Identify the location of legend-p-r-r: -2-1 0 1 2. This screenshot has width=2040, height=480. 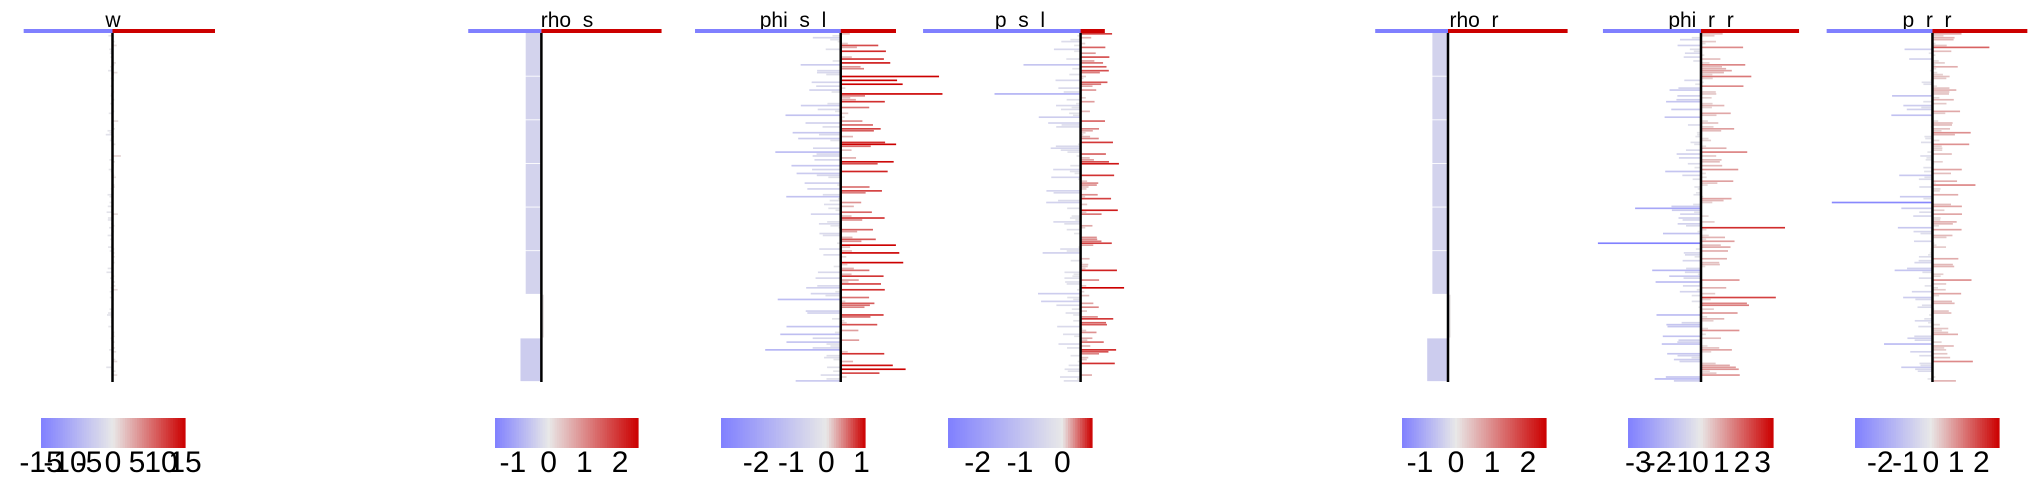
(1927, 448).